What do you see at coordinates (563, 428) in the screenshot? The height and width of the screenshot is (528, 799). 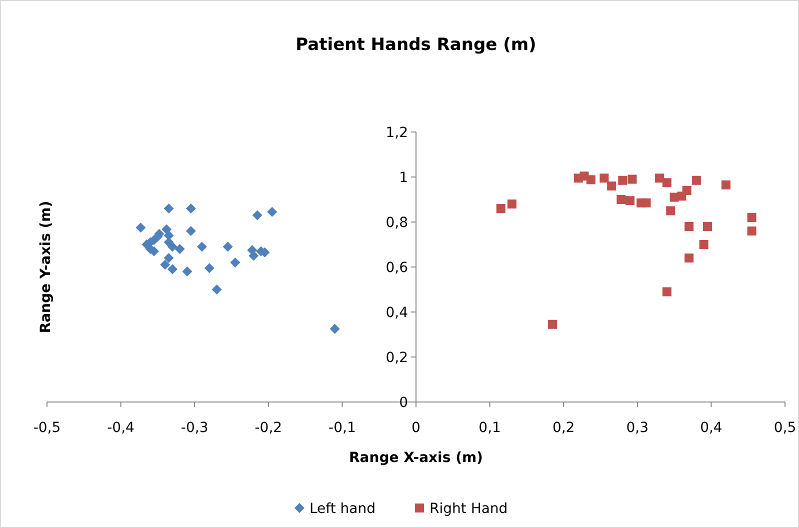 I see `x-tick-label: 0,2` at bounding box center [563, 428].